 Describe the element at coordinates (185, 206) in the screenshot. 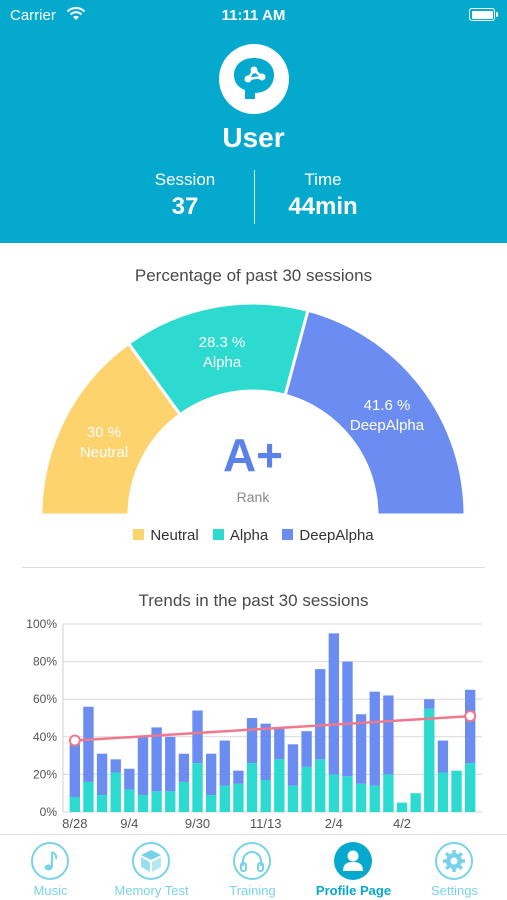

I see `session-value: 37` at that location.